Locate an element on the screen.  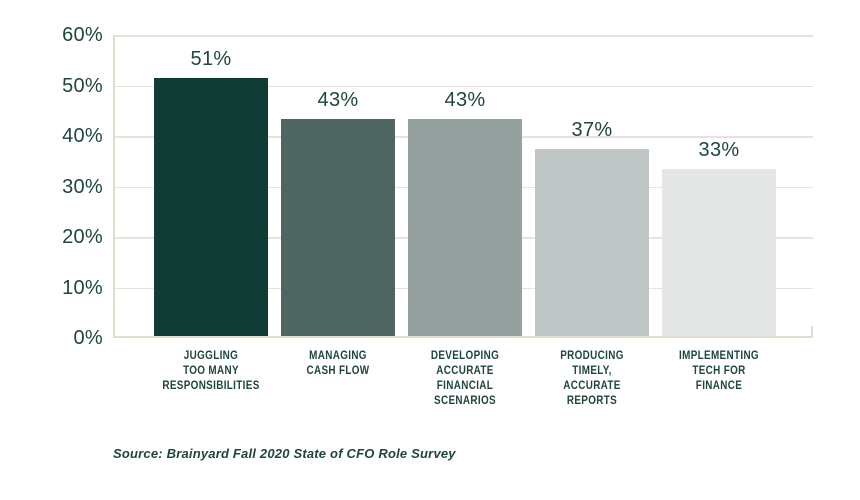
axis-corner-tick is located at coordinates (812, 331).